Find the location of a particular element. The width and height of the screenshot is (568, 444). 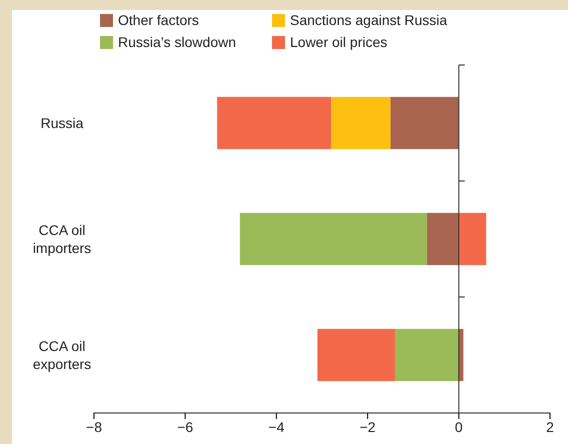

legend-label: Other factors is located at coordinates (158, 20).